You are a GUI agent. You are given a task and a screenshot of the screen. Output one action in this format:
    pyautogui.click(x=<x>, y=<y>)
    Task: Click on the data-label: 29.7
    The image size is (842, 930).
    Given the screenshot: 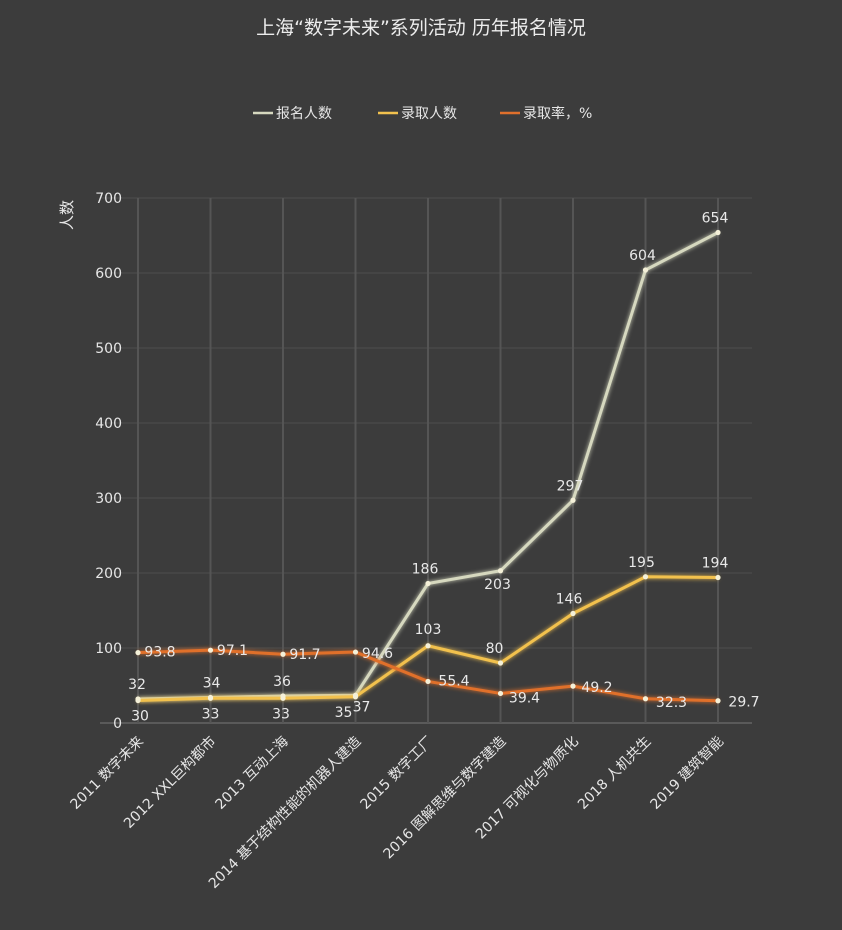 What is the action you would take?
    pyautogui.click(x=743, y=703)
    